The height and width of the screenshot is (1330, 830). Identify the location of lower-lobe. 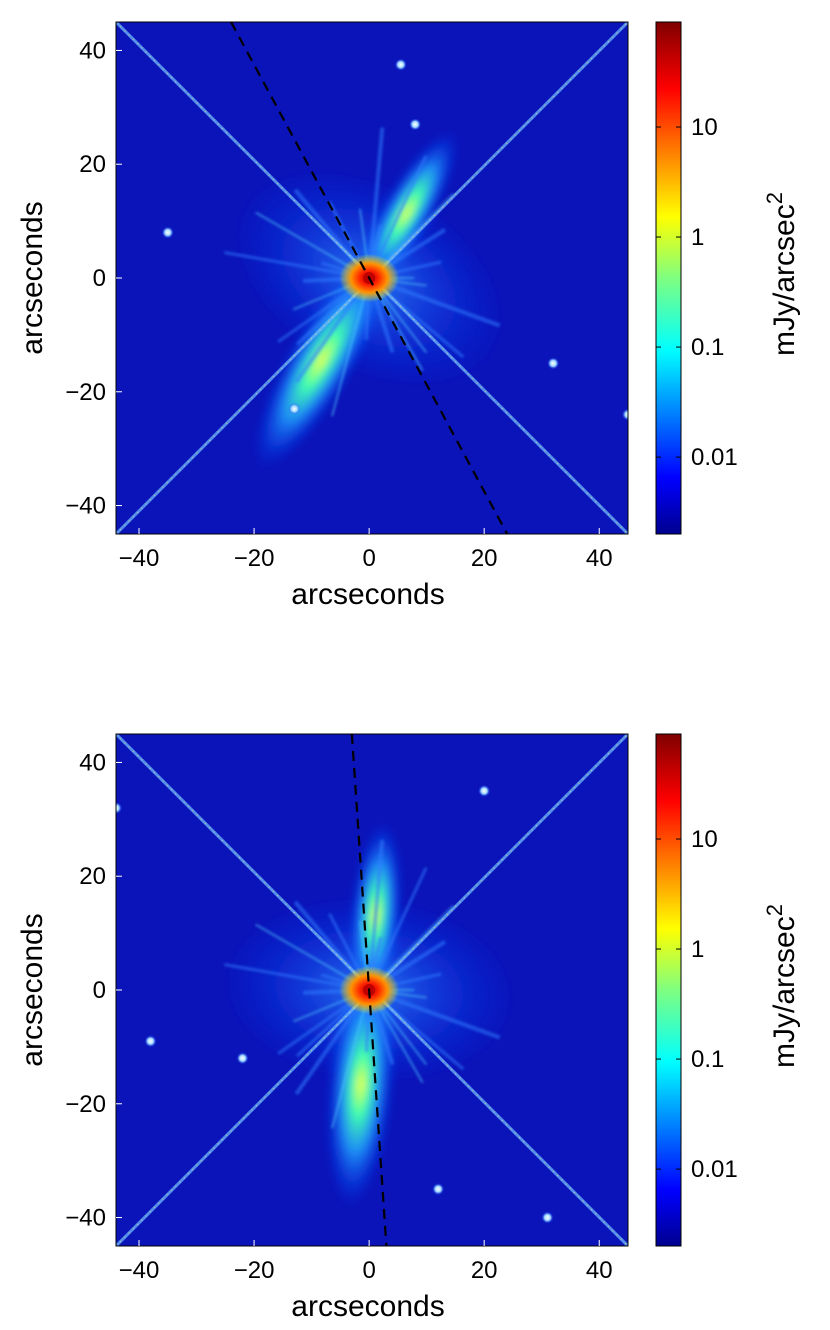
(321, 360).